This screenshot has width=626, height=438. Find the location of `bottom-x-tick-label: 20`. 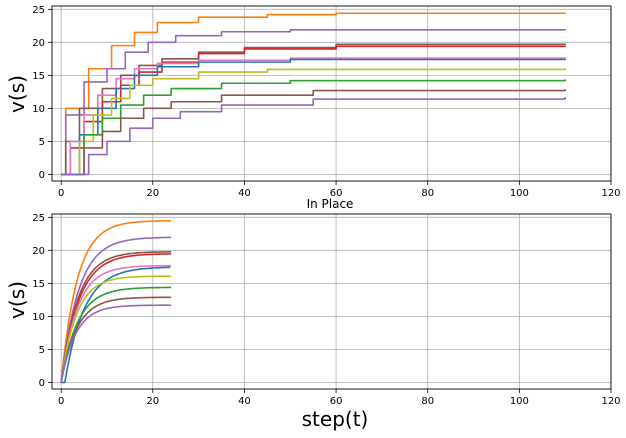

bottom-x-tick-label: 20 is located at coordinates (152, 401).